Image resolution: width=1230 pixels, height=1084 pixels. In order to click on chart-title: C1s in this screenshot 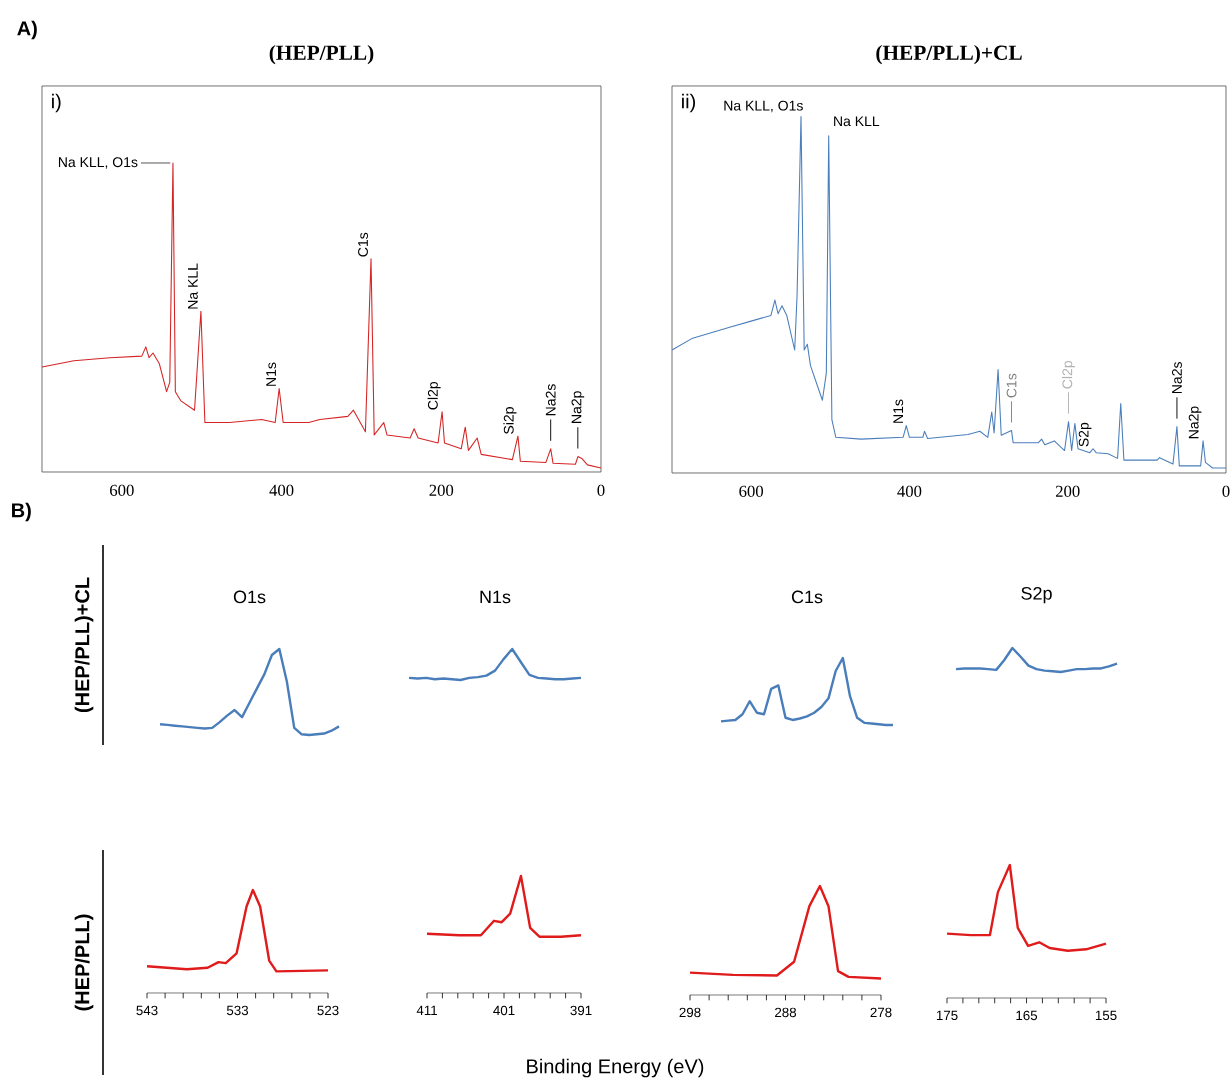, I will do `click(807, 597)`.